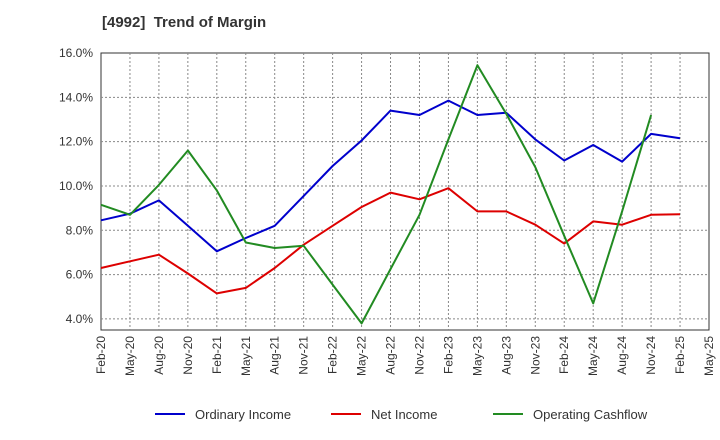 The height and width of the screenshot is (440, 720). Describe the element at coordinates (76, 97) in the screenshot. I see `y-tick-label: 14.0%` at that location.